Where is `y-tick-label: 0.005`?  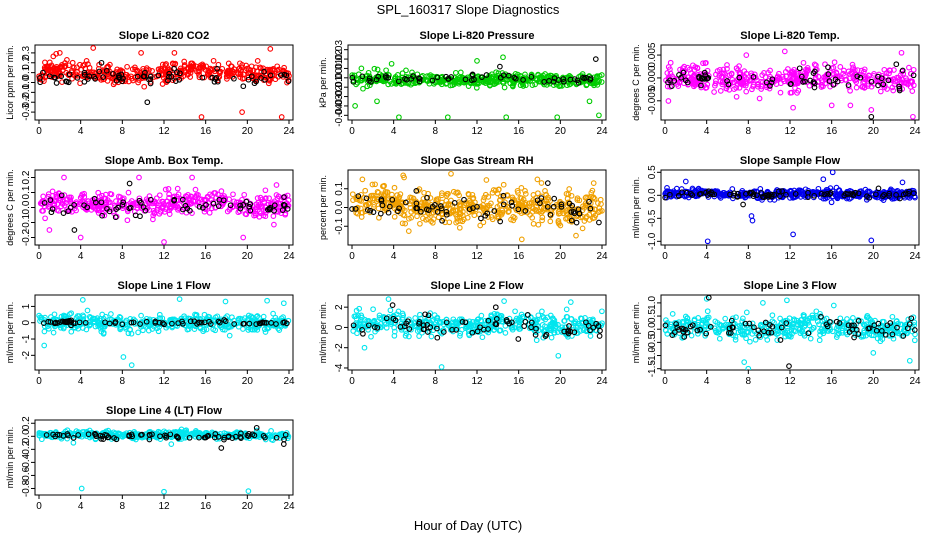
y-tick-label: 0.005 is located at coordinates (652, 54).